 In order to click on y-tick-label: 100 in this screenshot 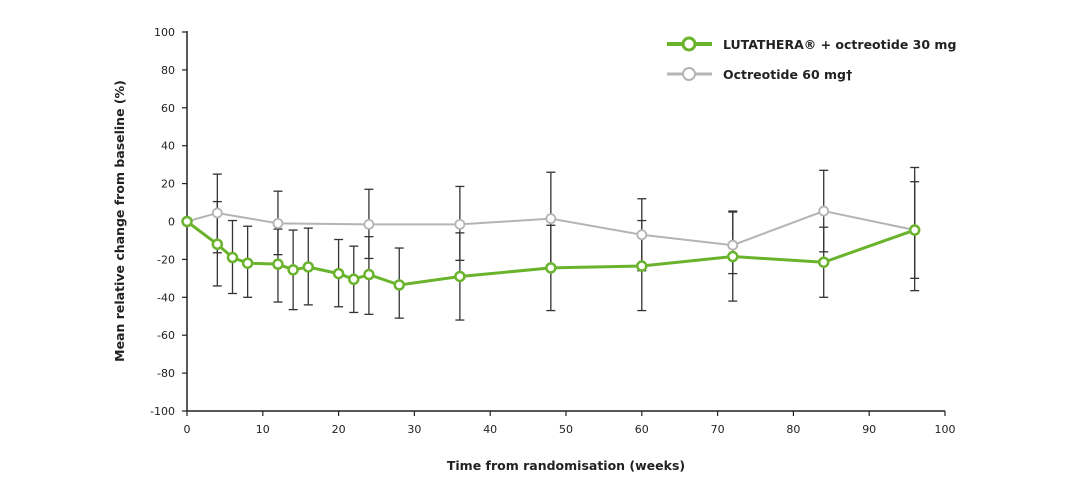, I will do `click(164, 32)`.